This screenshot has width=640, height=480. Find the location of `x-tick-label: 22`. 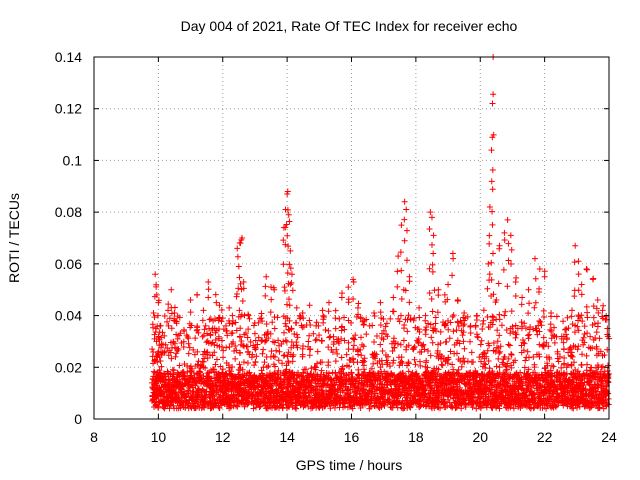

x-tick-label: 22 is located at coordinates (545, 437).